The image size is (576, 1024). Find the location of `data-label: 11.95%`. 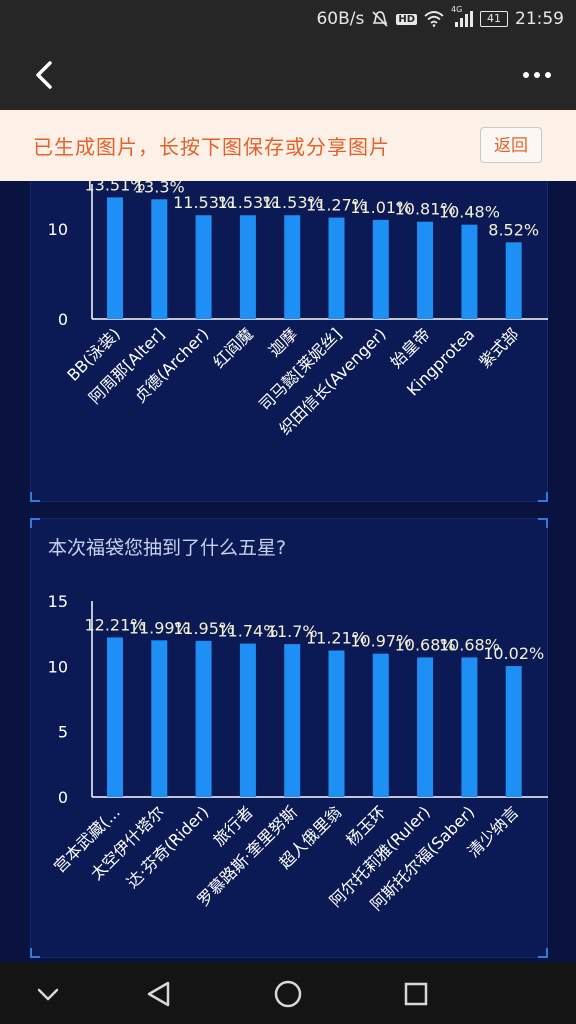

data-label: 11.95% is located at coordinates (203, 628).